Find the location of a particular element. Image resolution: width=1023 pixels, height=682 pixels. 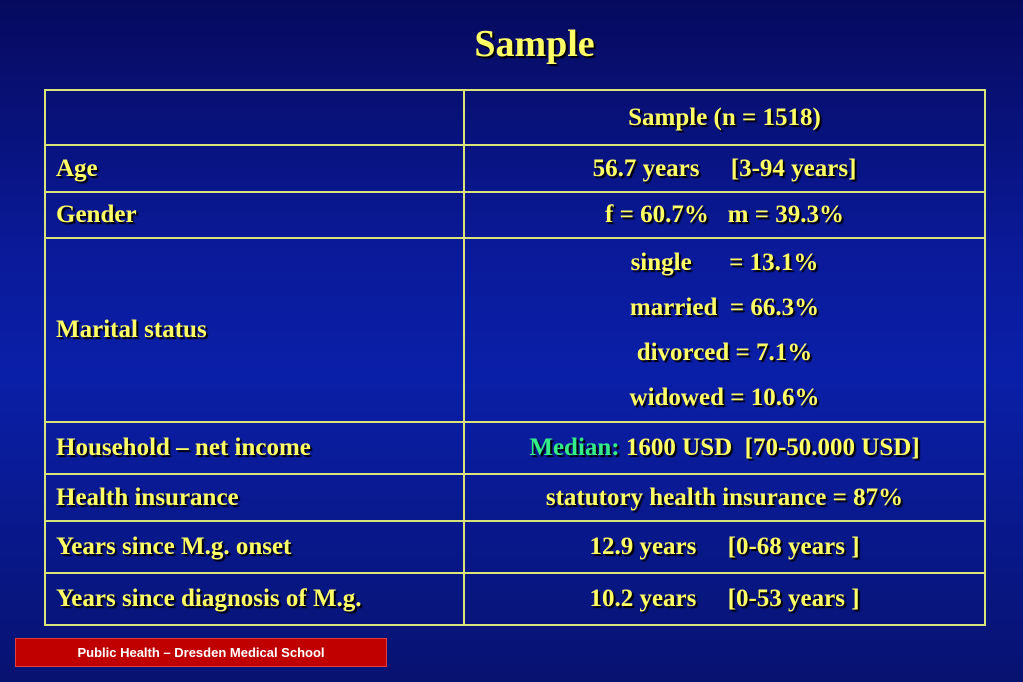

header-empty-cell is located at coordinates (254, 117).